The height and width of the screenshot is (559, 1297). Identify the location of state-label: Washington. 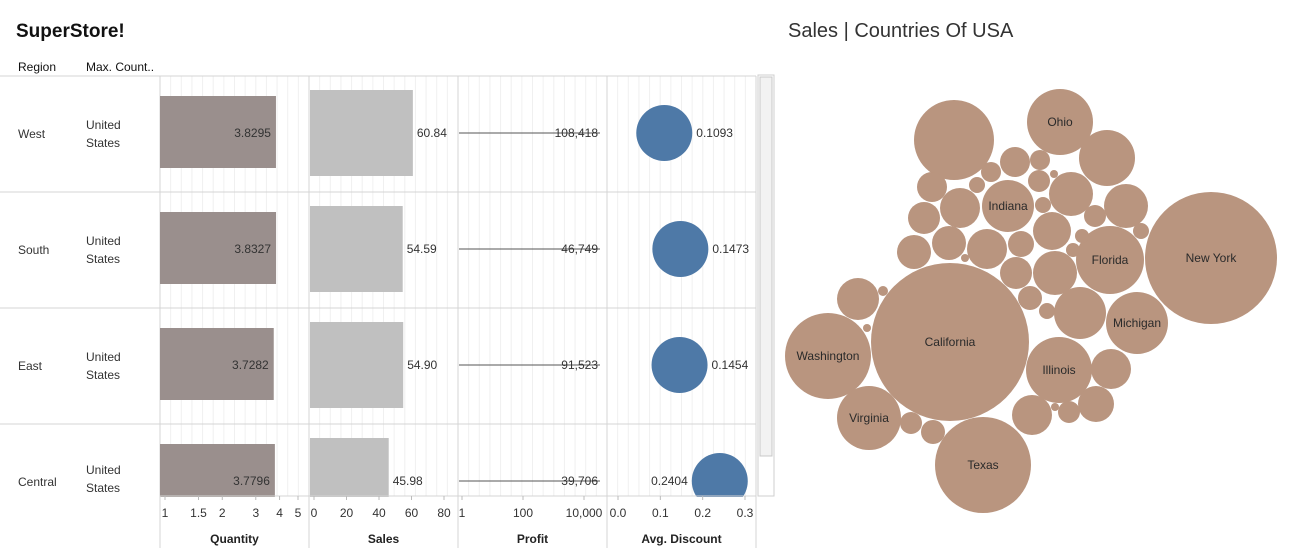
(828, 356).